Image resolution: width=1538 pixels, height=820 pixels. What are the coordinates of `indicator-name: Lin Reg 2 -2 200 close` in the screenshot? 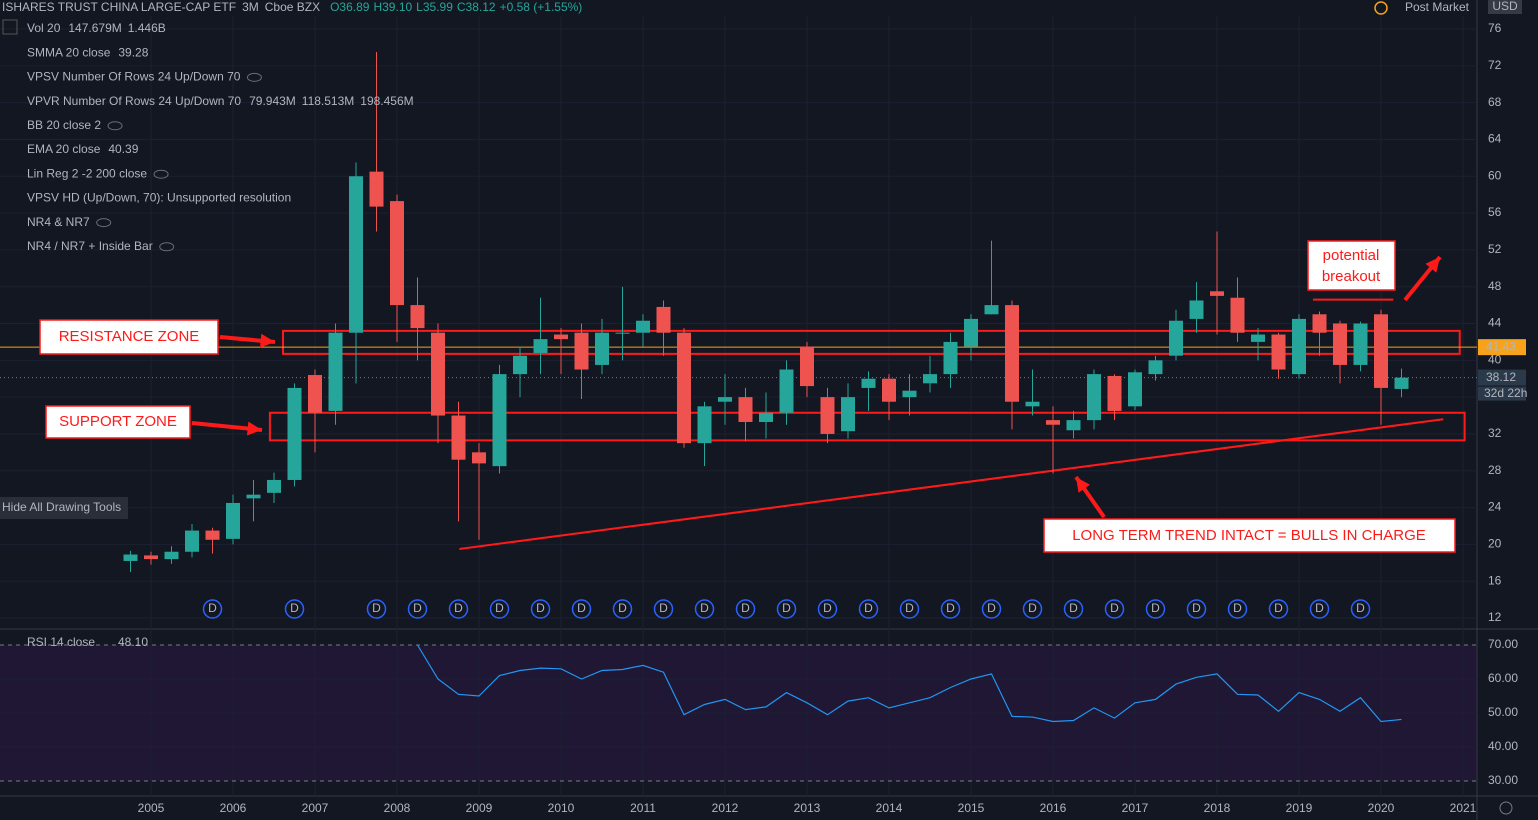 It's located at (87, 173).